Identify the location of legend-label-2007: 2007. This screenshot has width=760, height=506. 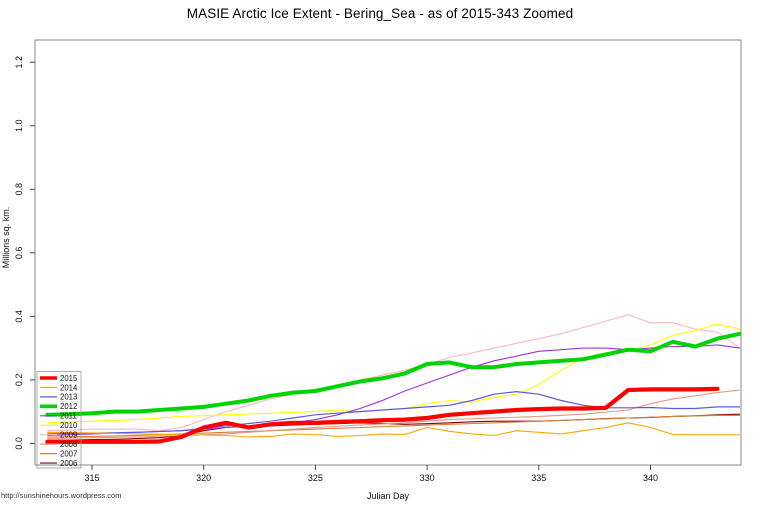
(68, 453).